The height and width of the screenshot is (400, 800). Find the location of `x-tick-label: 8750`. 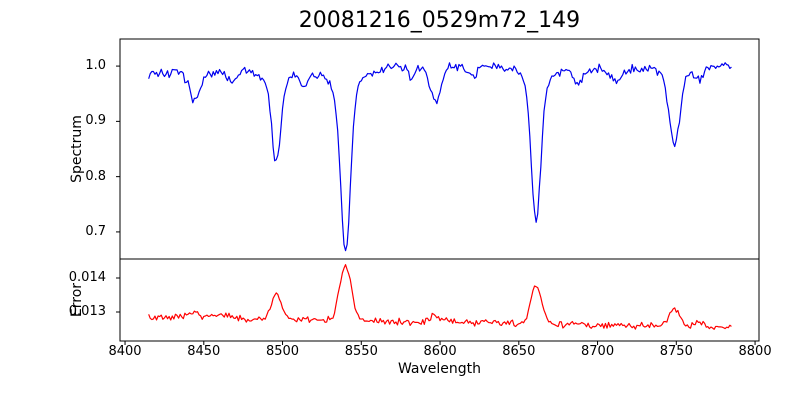

x-tick-label: 8750 is located at coordinates (676, 351).